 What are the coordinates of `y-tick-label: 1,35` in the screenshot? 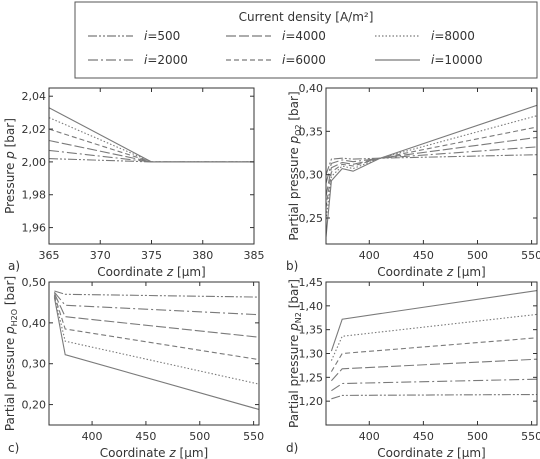 It's located at (311, 330).